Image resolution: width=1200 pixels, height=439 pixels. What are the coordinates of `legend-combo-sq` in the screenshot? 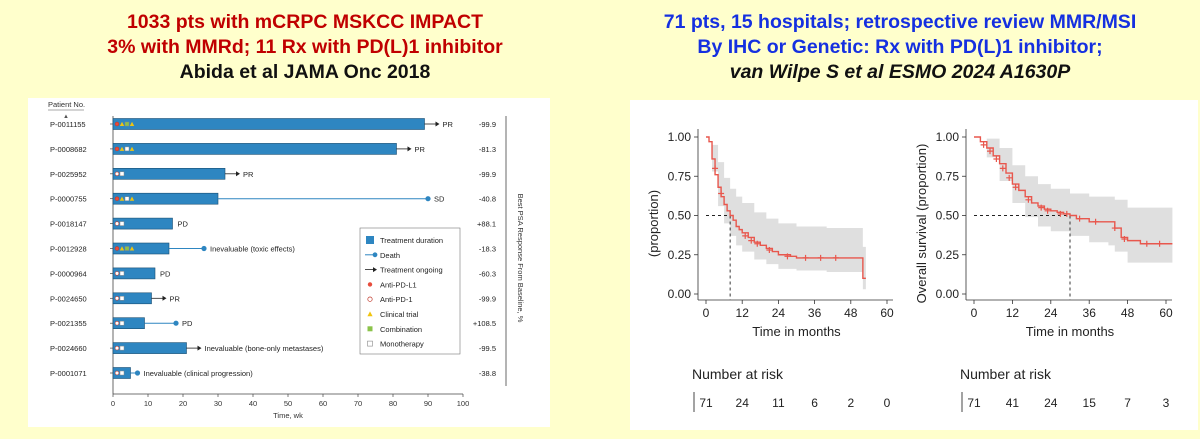 It's located at (370, 329).